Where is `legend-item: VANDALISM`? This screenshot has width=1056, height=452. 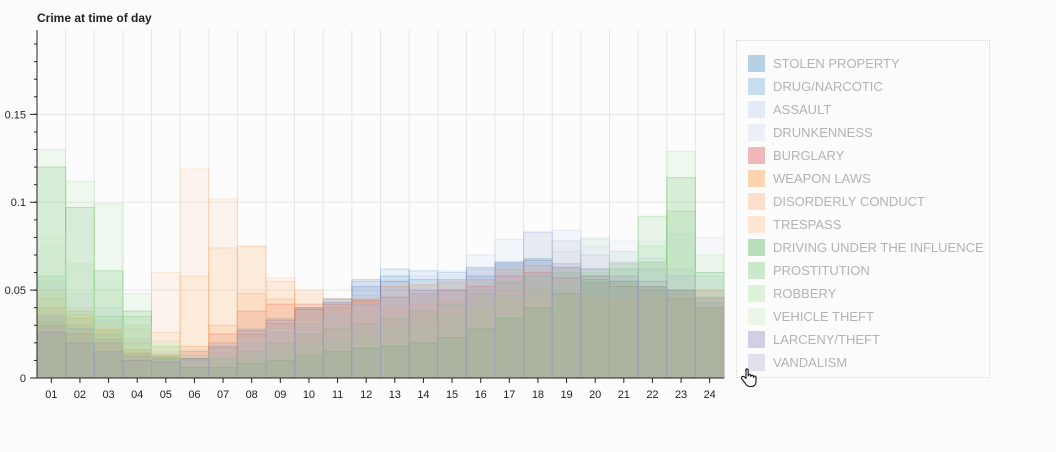
legend-item: VANDALISM is located at coordinates (863, 362).